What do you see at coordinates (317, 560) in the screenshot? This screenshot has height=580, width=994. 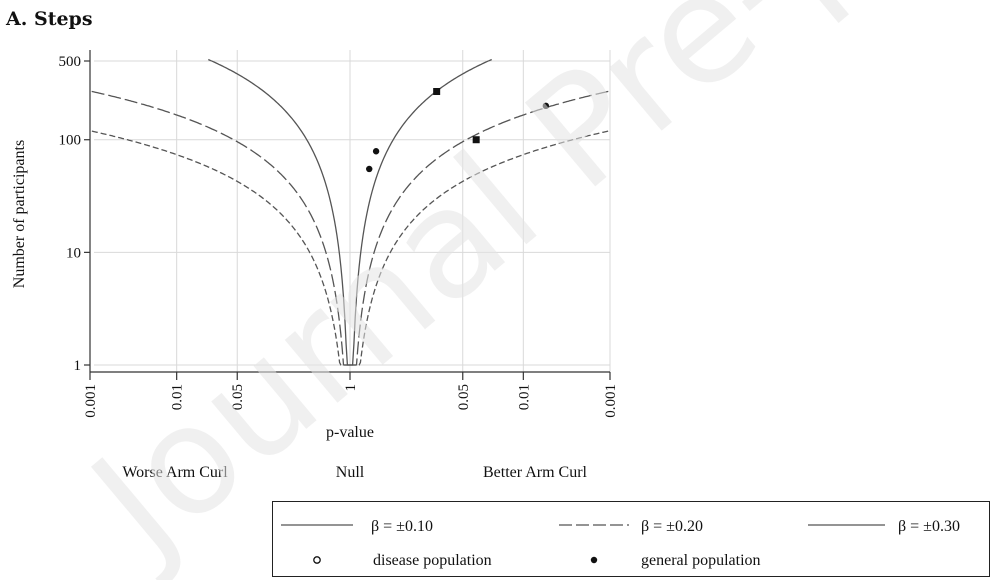 I see `legend-marker-disease` at bounding box center [317, 560].